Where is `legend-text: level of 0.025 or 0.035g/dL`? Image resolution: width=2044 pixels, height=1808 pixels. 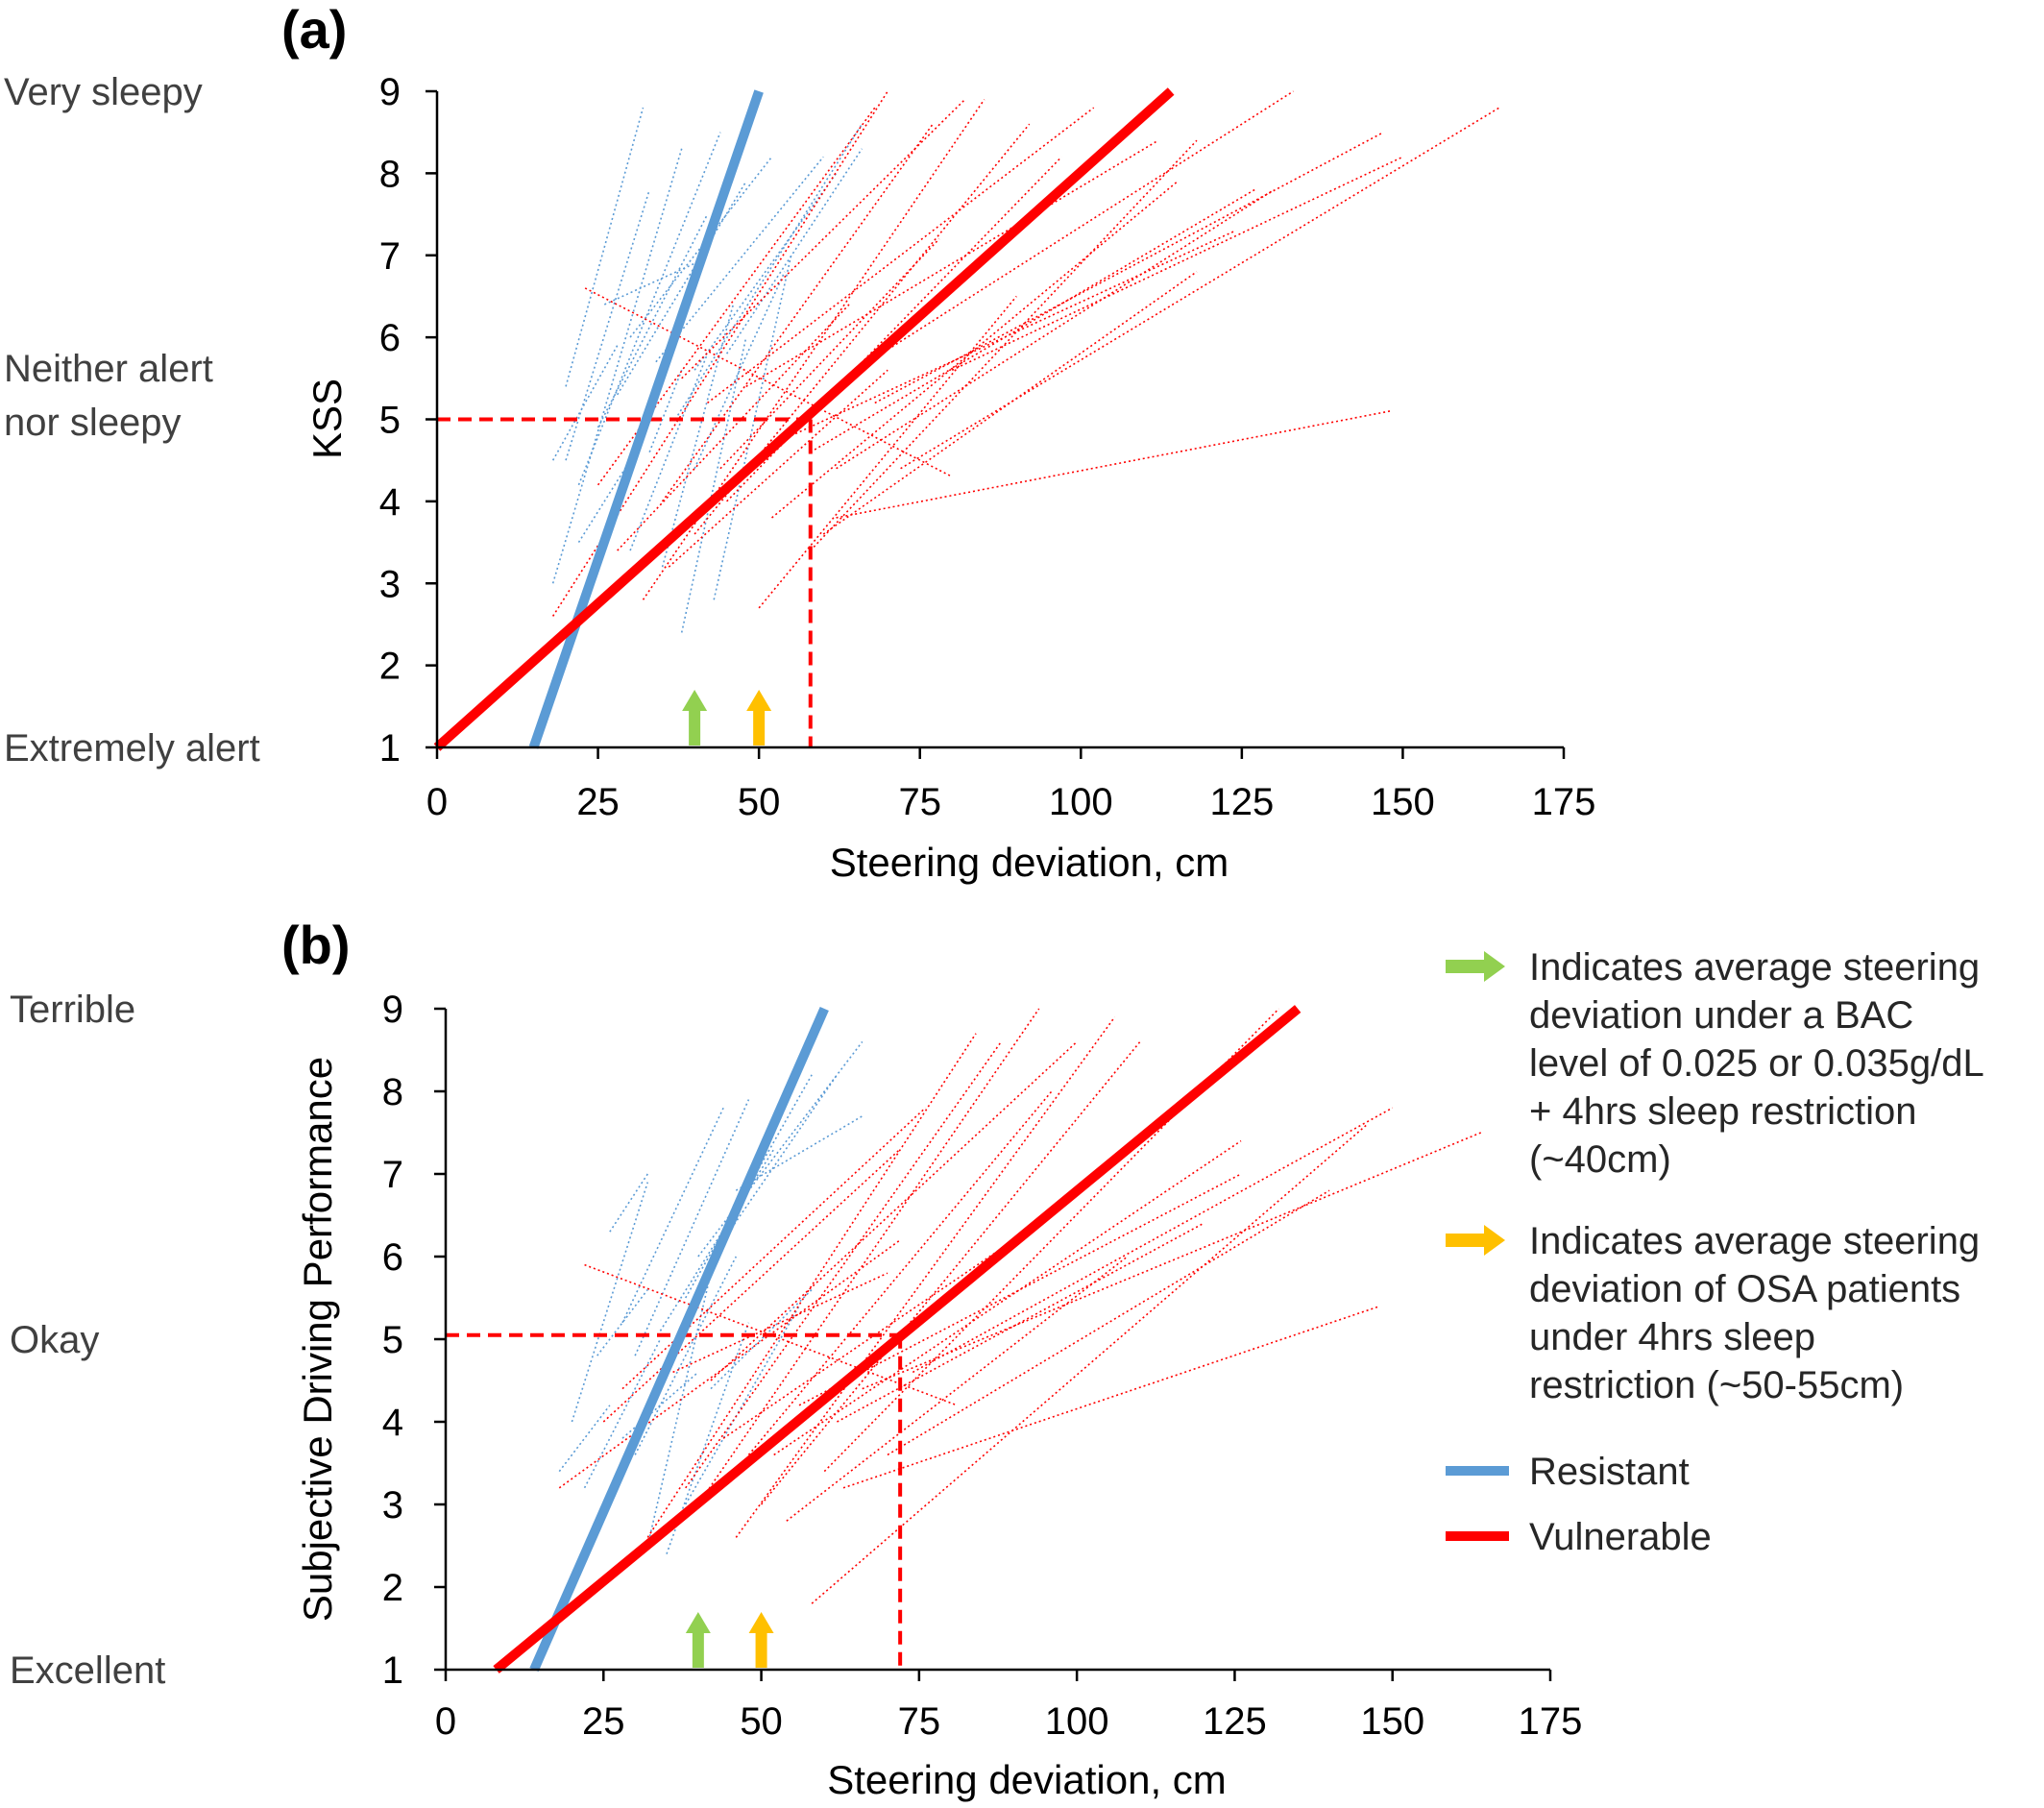
legend-text: level of 0.025 or 0.035g/dL is located at coordinates (1756, 1063).